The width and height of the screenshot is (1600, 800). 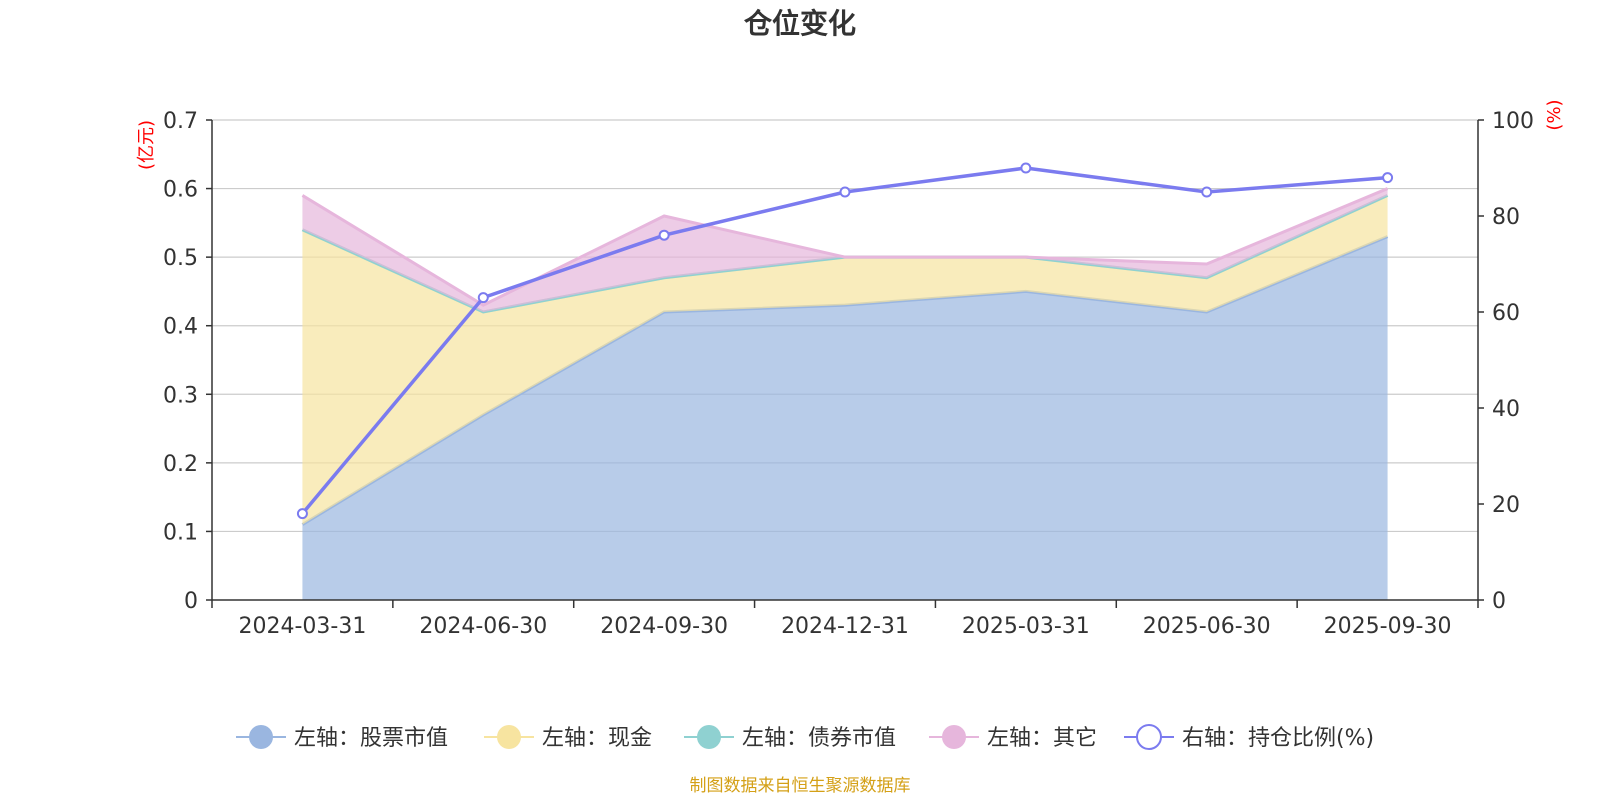 What do you see at coordinates (483, 626) in the screenshot?
I see `x-tick-label: 2024-06-30` at bounding box center [483, 626].